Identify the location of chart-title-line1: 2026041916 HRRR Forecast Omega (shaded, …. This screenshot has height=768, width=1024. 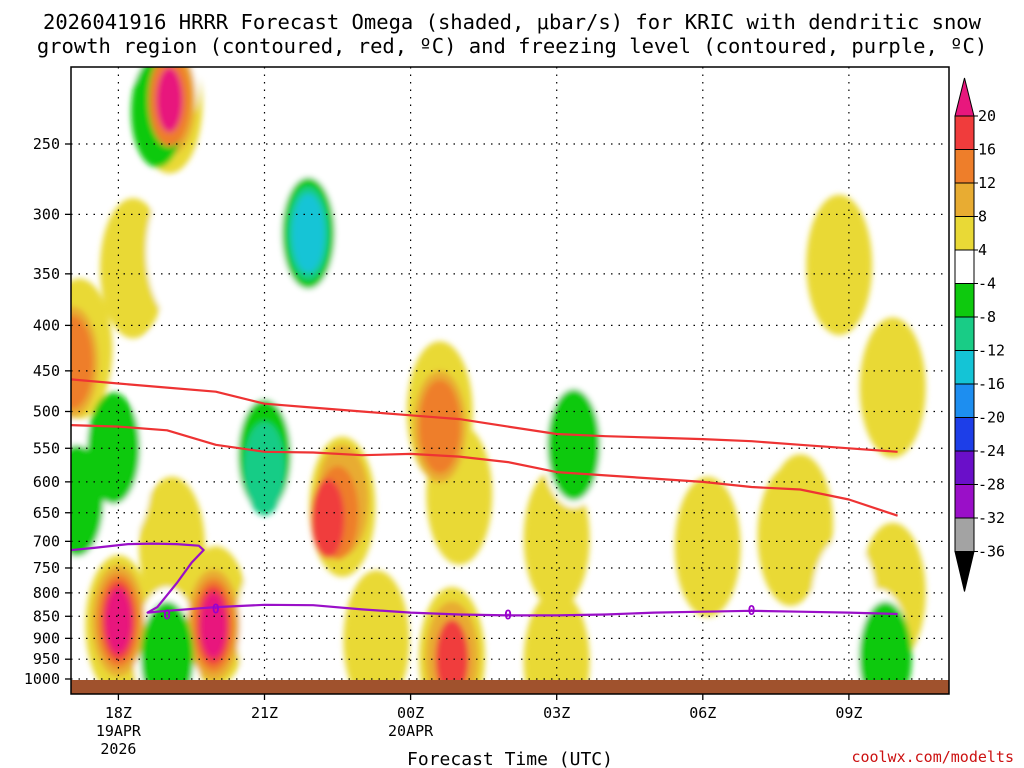
(512, 22).